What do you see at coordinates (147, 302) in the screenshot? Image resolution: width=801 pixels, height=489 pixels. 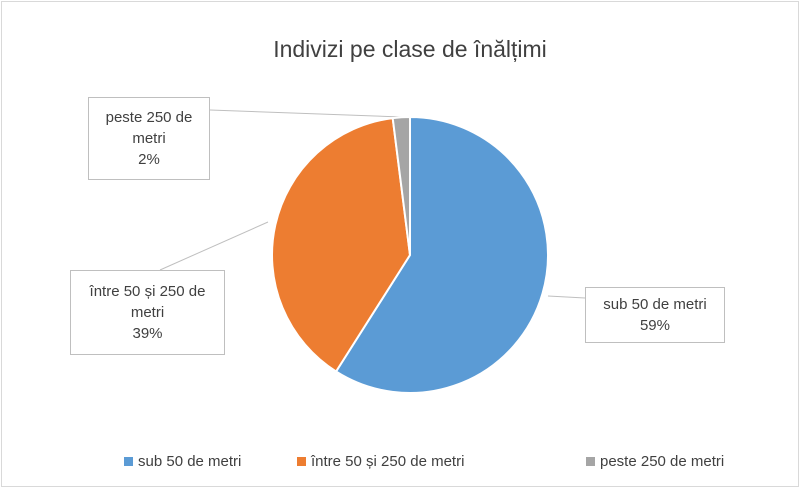 I see `data-label-category: între 50 și 250 de metri` at bounding box center [147, 302].